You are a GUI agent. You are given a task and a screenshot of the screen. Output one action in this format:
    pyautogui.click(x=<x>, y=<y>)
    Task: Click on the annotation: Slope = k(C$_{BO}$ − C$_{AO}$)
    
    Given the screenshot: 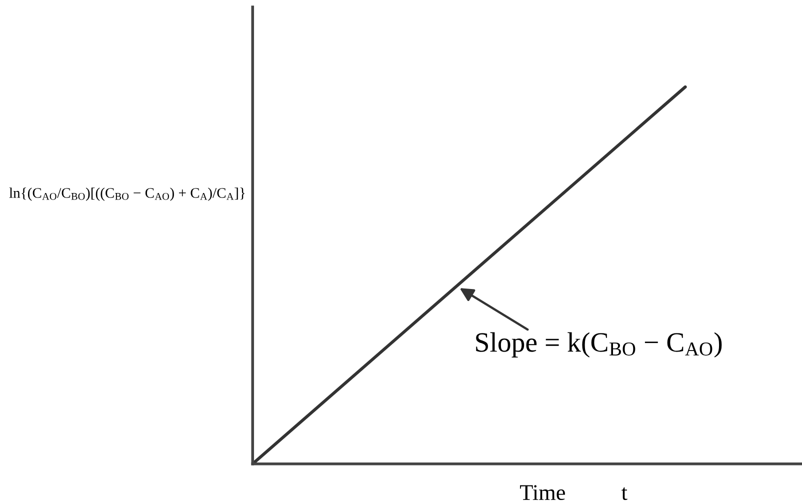 What is the action you would take?
    pyautogui.click(x=599, y=345)
    